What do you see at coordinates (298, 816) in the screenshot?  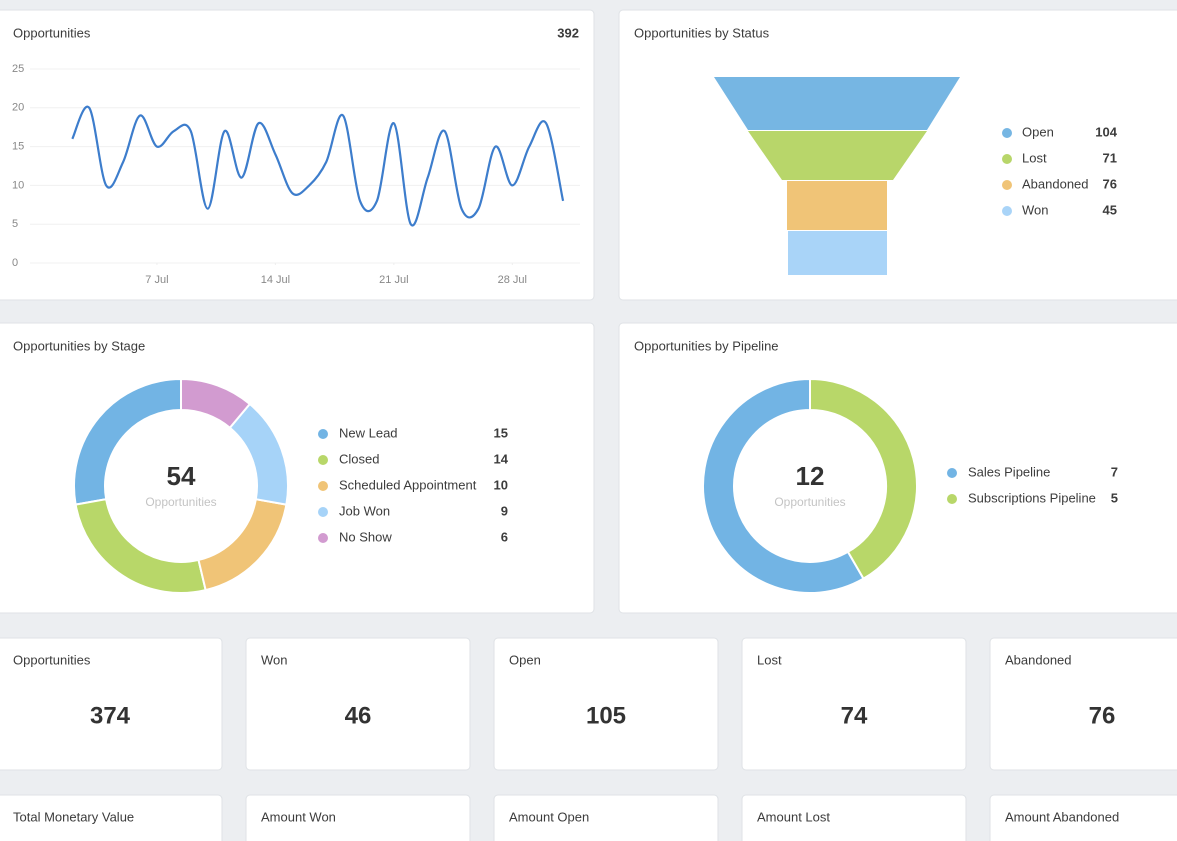 I see `money-label: Amount Won` at bounding box center [298, 816].